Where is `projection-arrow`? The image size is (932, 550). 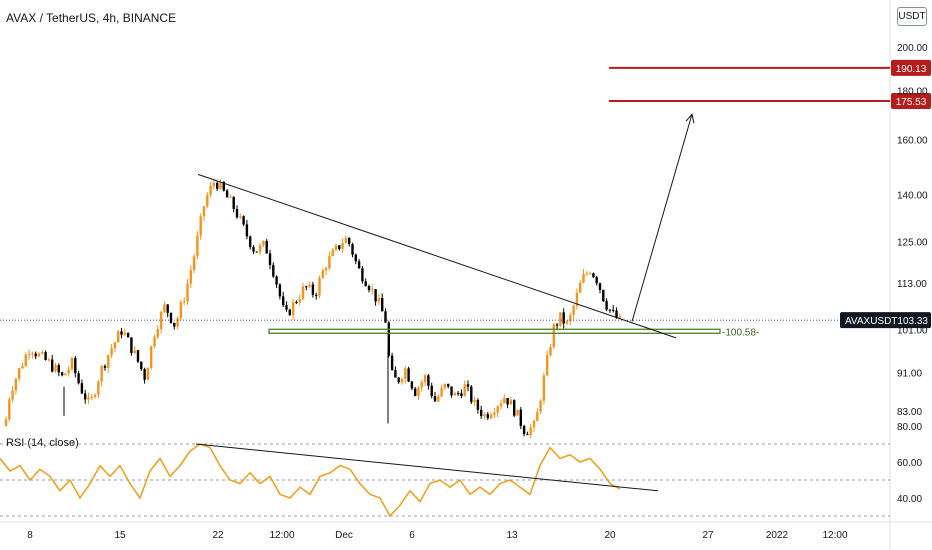 projection-arrow is located at coordinates (662, 218).